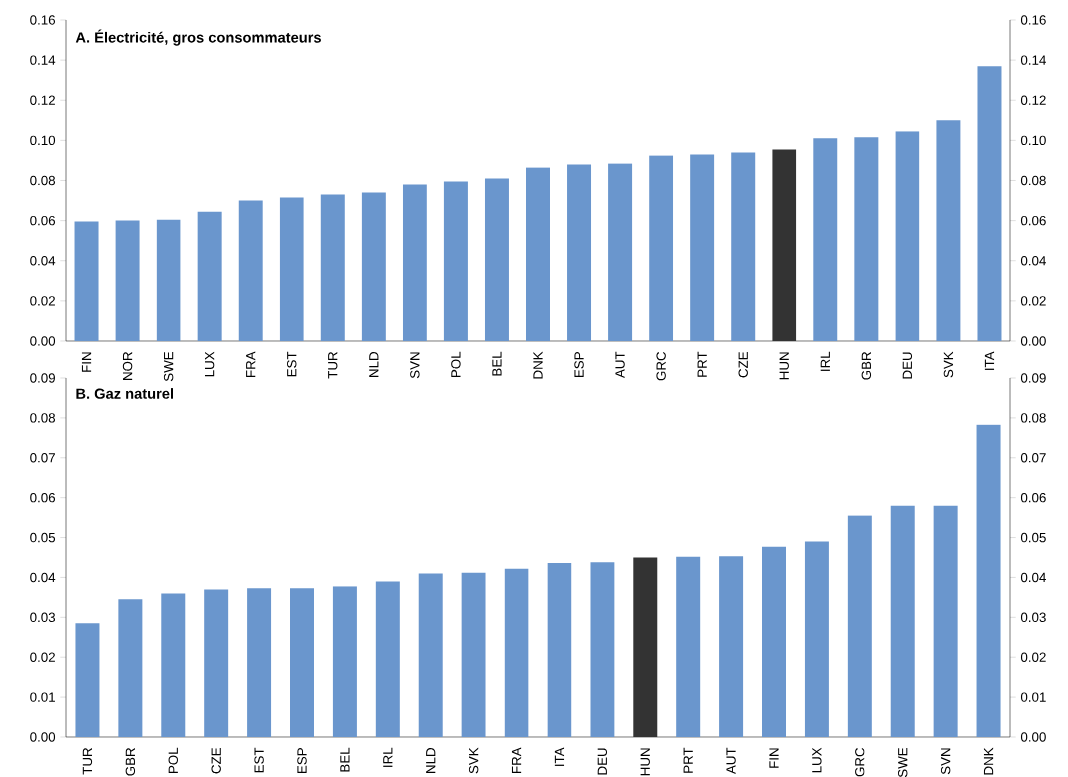 Image resolution: width=1068 pixels, height=777 pixels. I want to click on y2-tick-label: 0.03, so click(1033, 617).